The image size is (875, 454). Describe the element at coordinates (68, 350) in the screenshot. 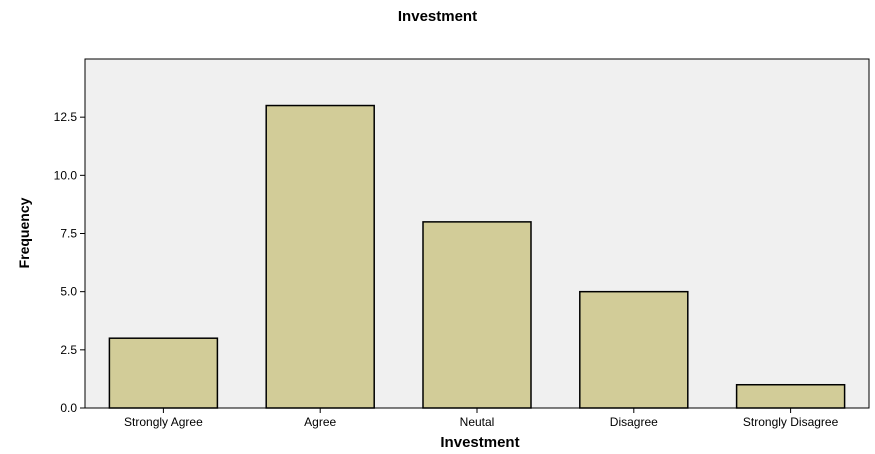

I see `y-tick-label: 2.5` at that location.